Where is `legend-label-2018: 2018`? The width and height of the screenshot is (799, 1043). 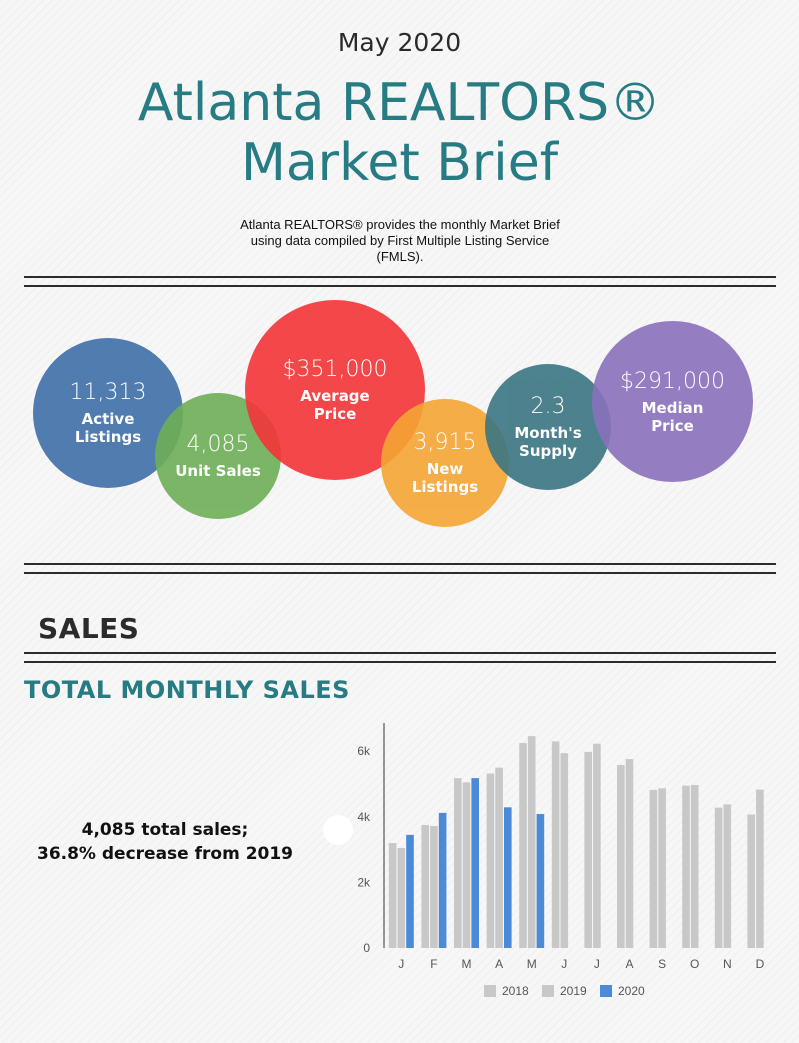 legend-label-2018: 2018 is located at coordinates (515, 991).